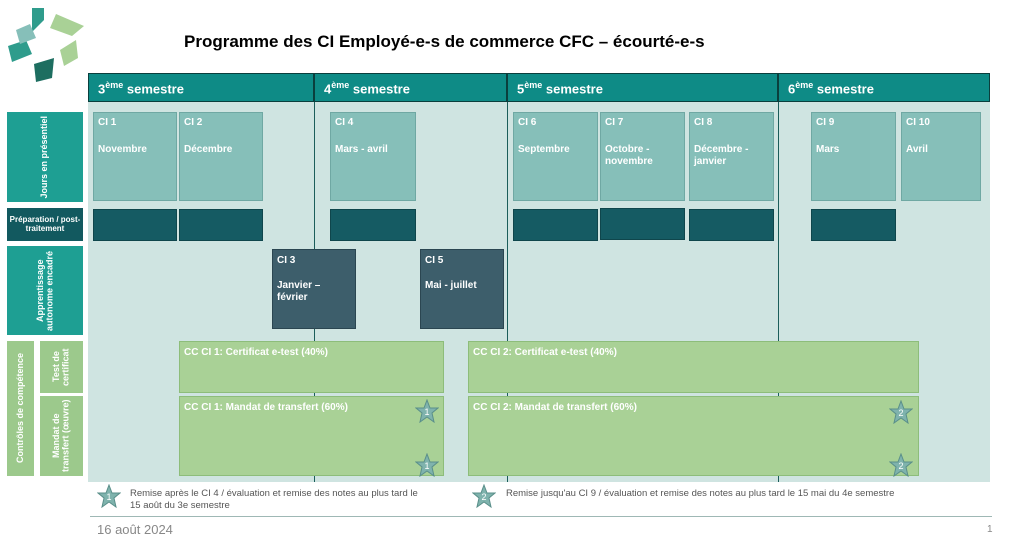 This screenshot has width=1013, height=540. Describe the element at coordinates (311, 436) in the screenshot. I see `cc-mandat-block: CC CI 1: Mandat de transfert (60%)` at that location.